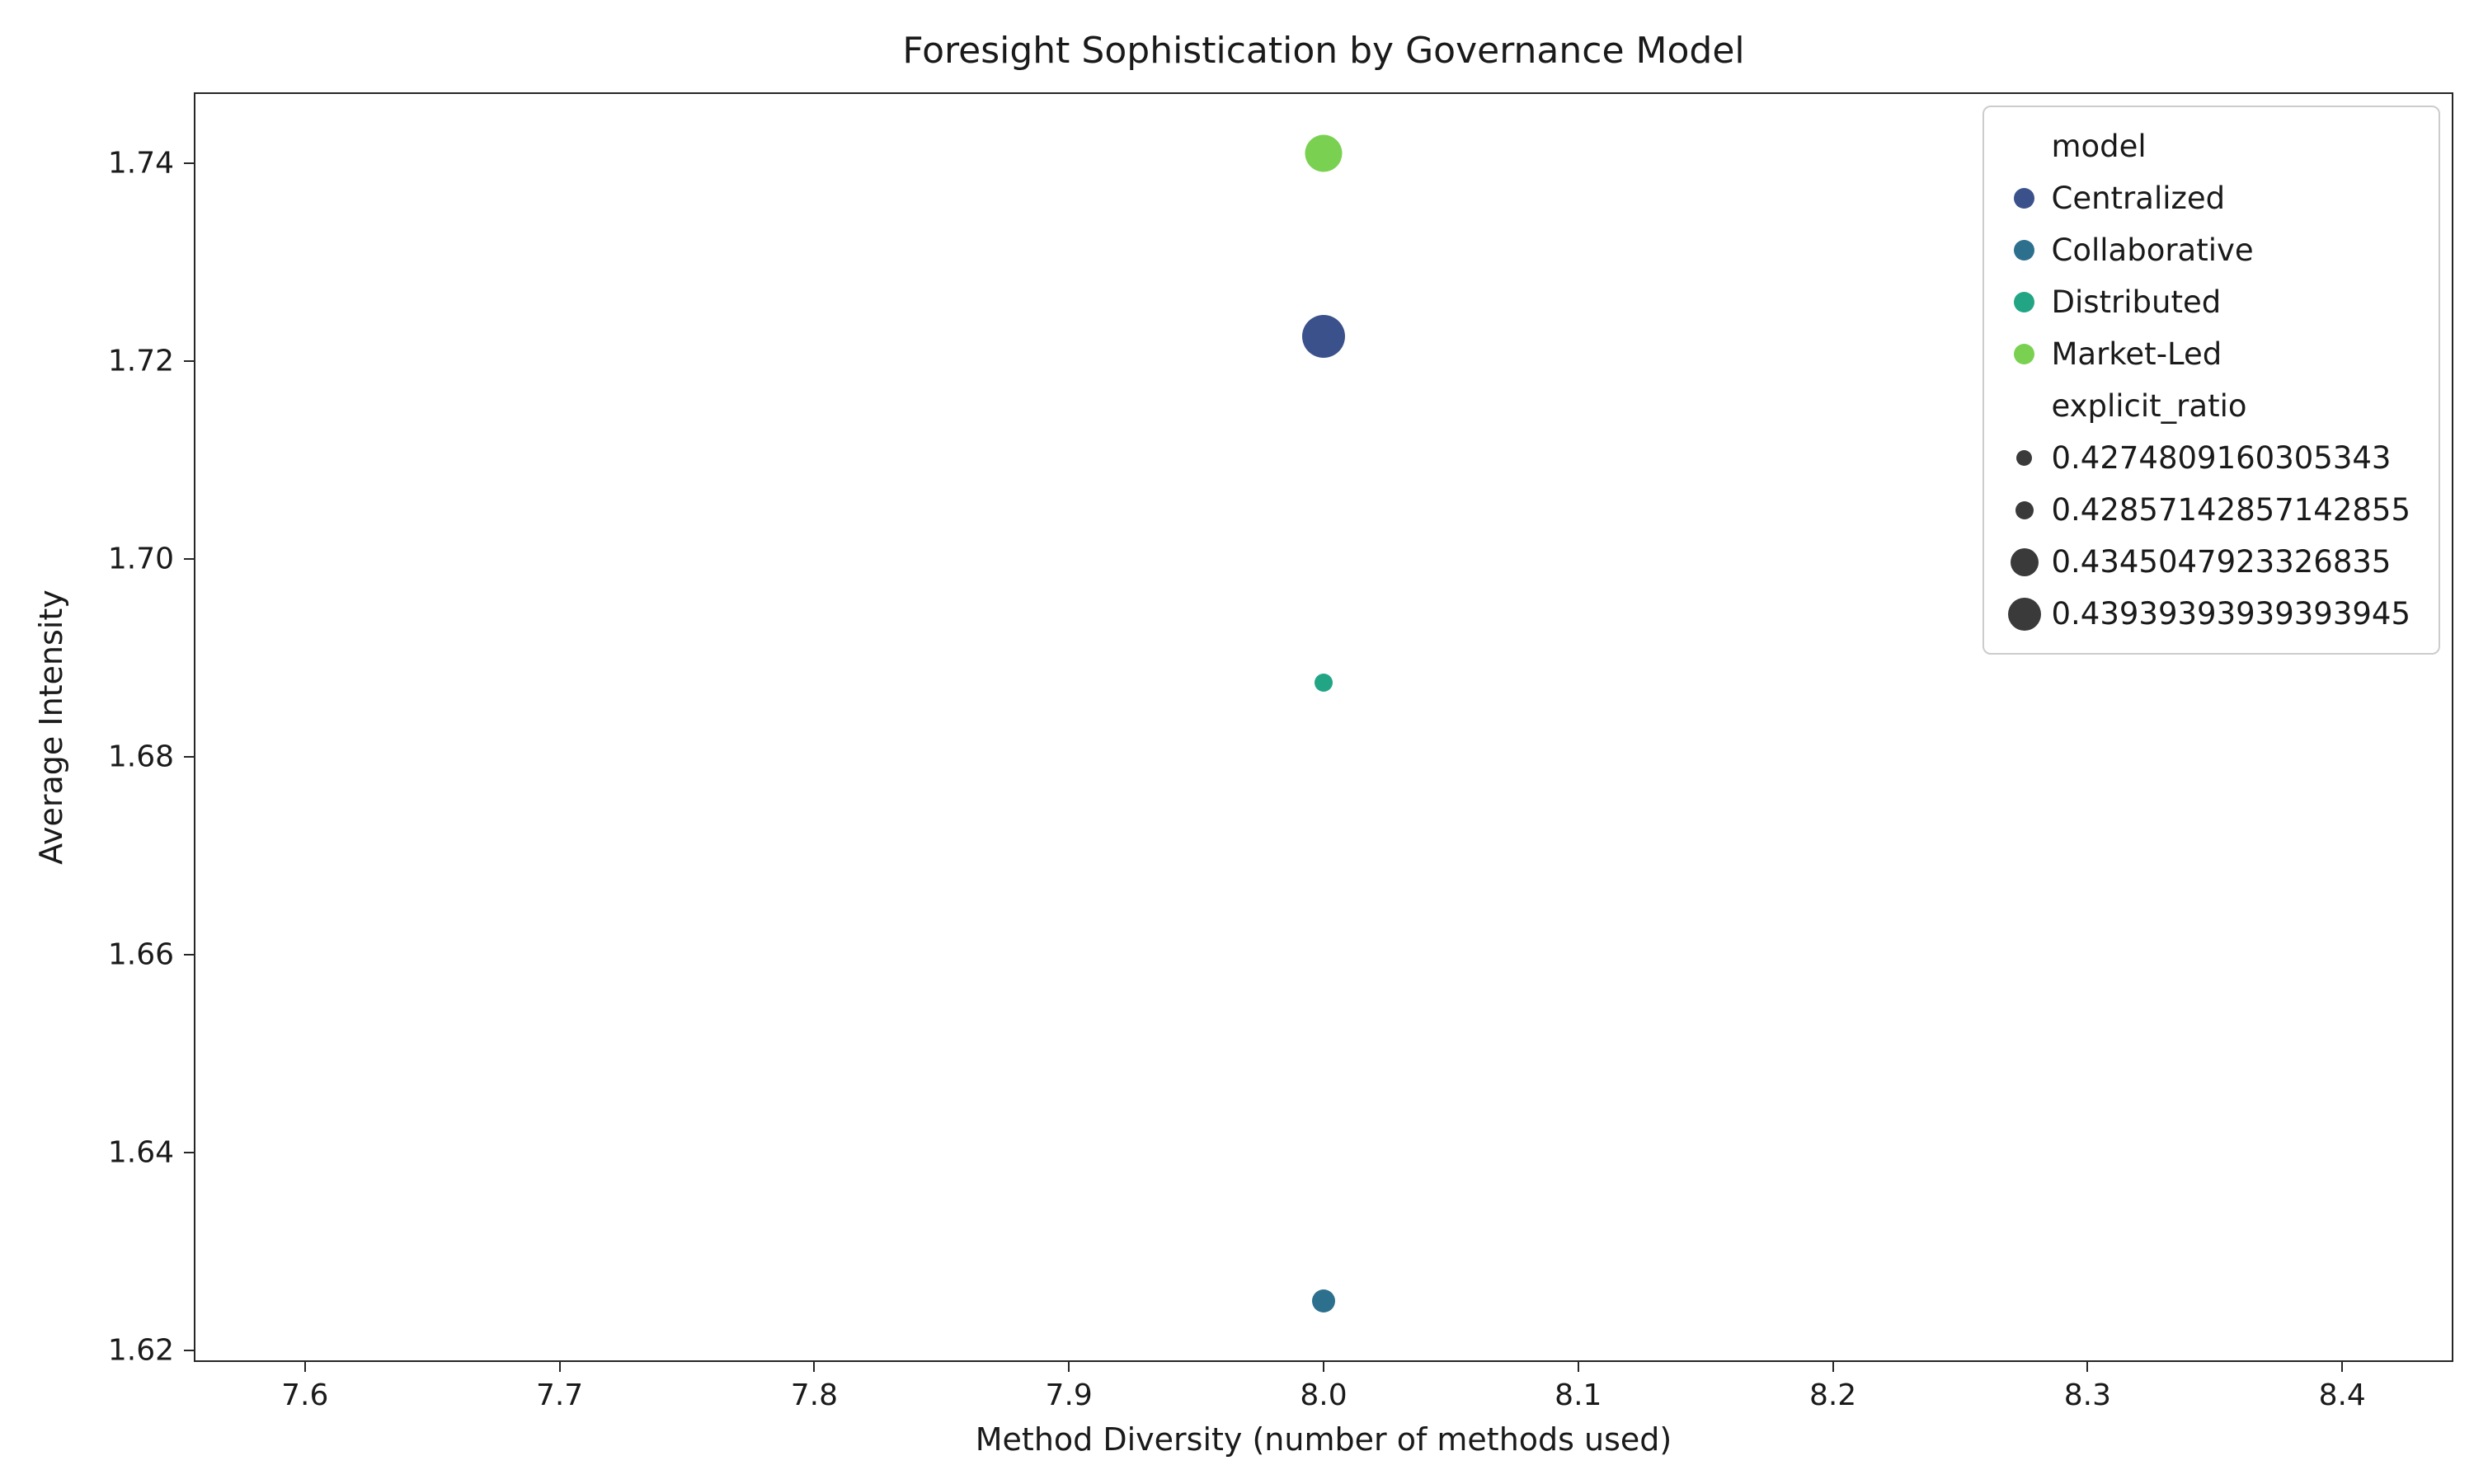 The width and height of the screenshot is (2474, 1484). Describe the element at coordinates (2152, 250) in the screenshot. I see `legend-entry-label: Collaborative` at that location.